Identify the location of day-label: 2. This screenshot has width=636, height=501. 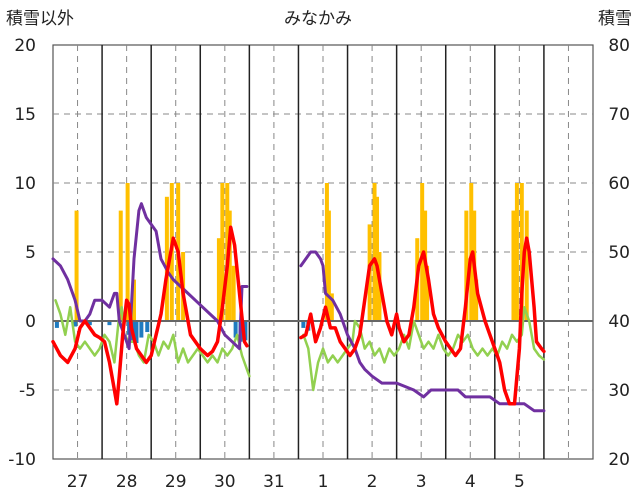
(372, 482).